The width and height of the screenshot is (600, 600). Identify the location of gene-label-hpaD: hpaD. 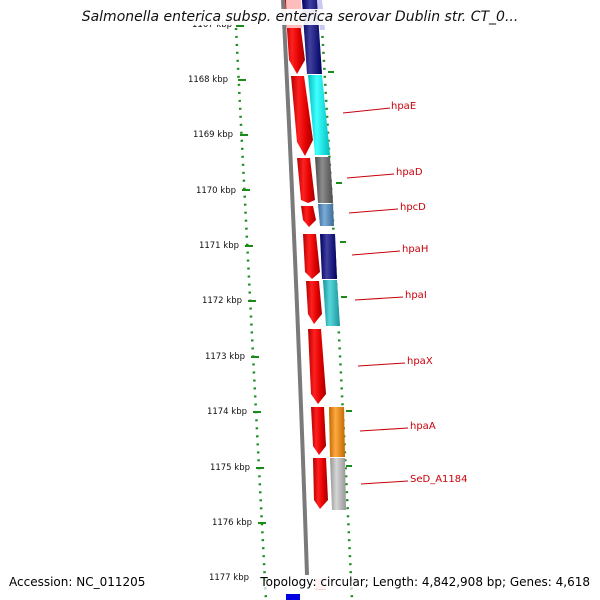
(409, 172).